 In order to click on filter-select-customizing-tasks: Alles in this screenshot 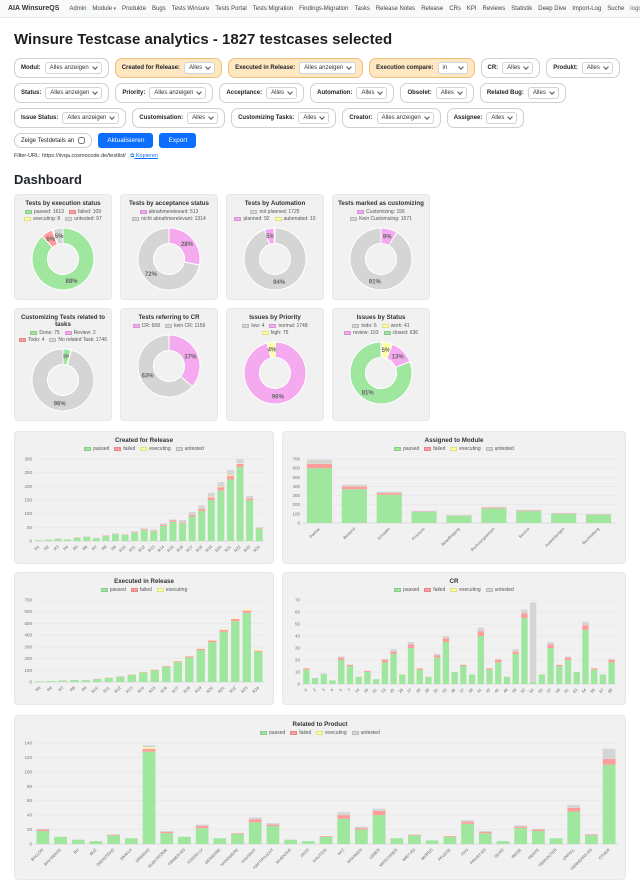, I will do `click(313, 118)`.